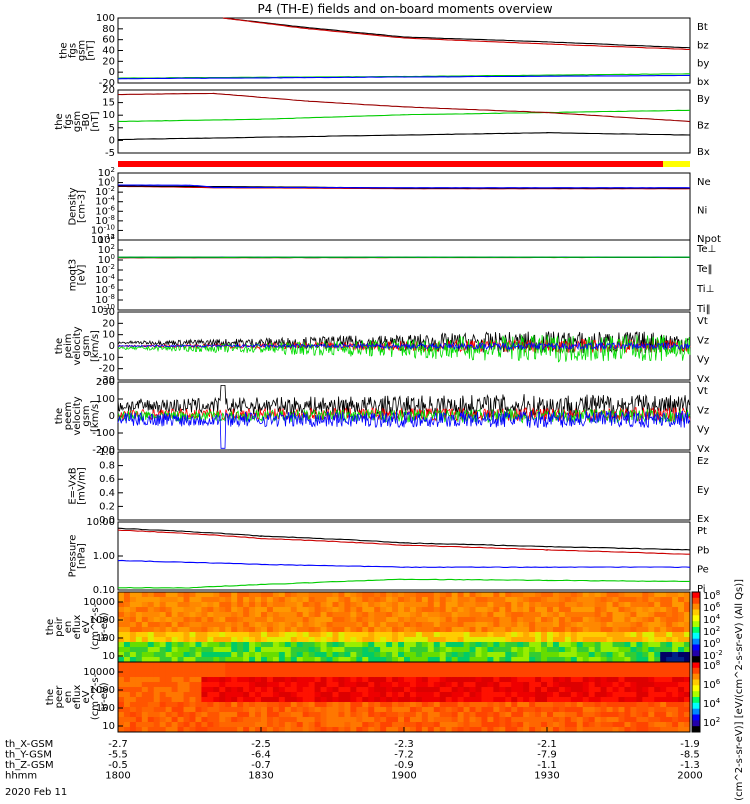  Describe the element at coordinates (703, 309) in the screenshot. I see `legend-entry: Ti‖` at that location.